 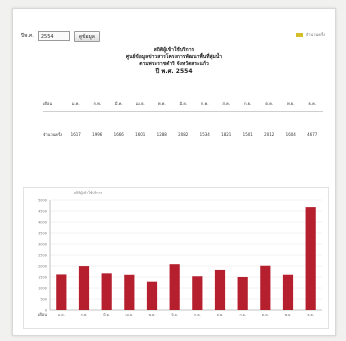 What do you see at coordinates (242, 315) in the screenshot?
I see `x-tick-label: ก.ย.` at bounding box center [242, 315].